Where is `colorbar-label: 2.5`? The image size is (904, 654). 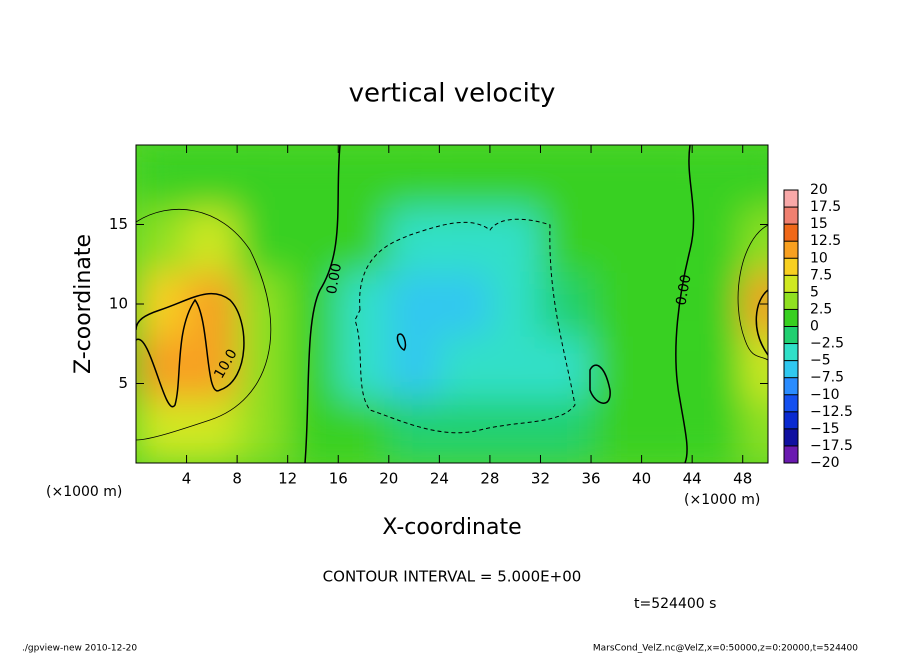 colorbar-label: 2.5 is located at coordinates (821, 309).